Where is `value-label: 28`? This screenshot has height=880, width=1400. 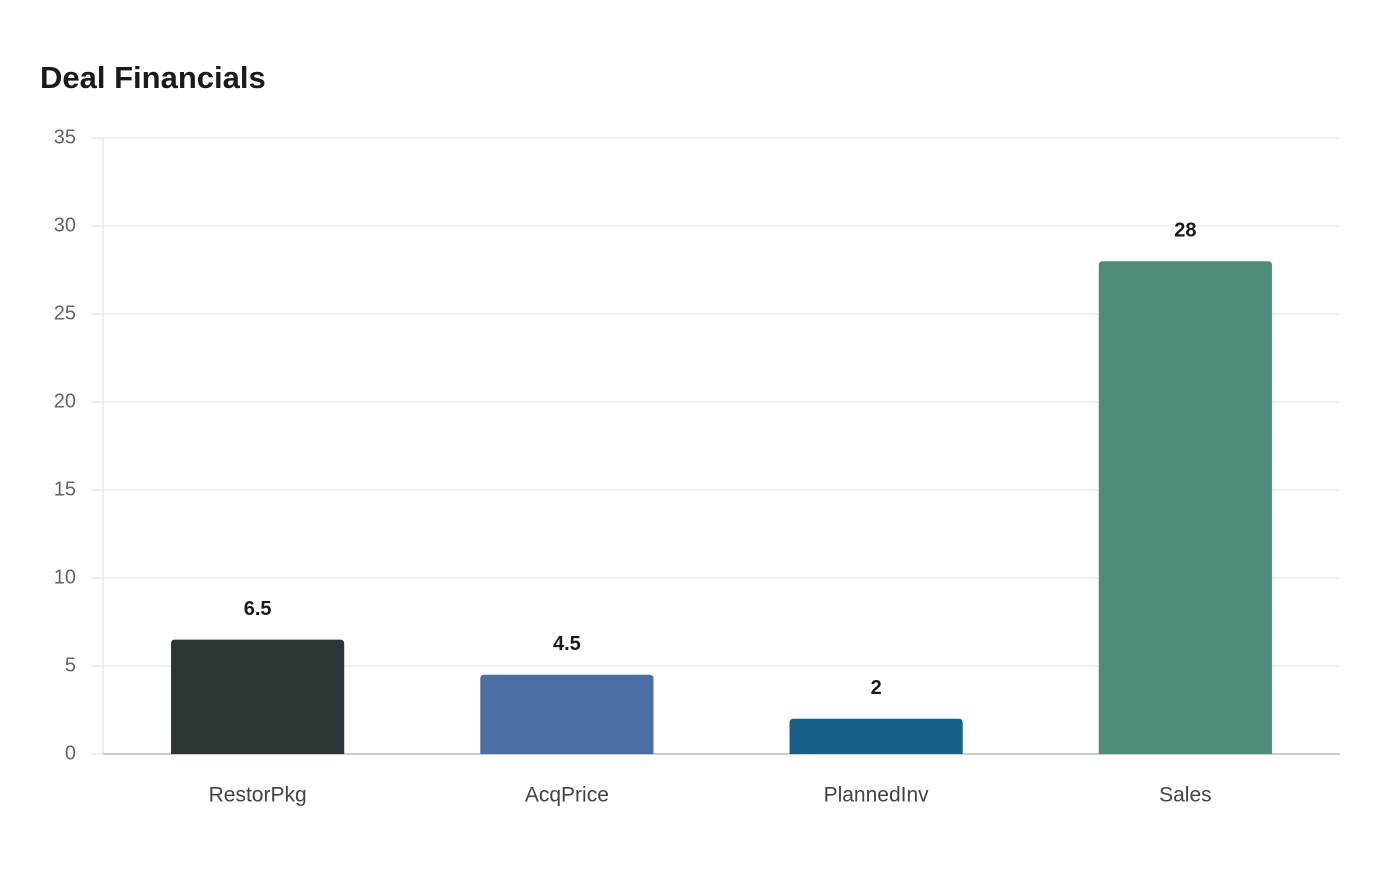 value-label: 28 is located at coordinates (1185, 230).